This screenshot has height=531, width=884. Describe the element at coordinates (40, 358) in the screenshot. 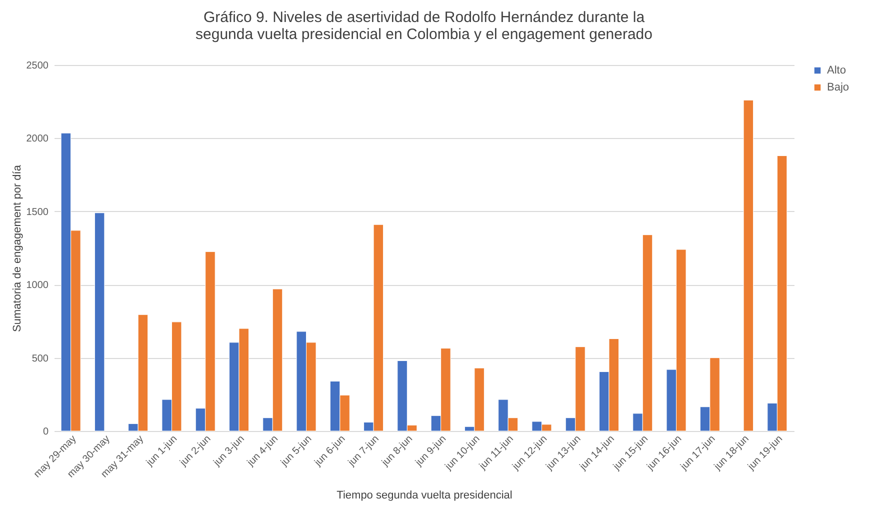

I see `y-tick-label: 500` at that location.